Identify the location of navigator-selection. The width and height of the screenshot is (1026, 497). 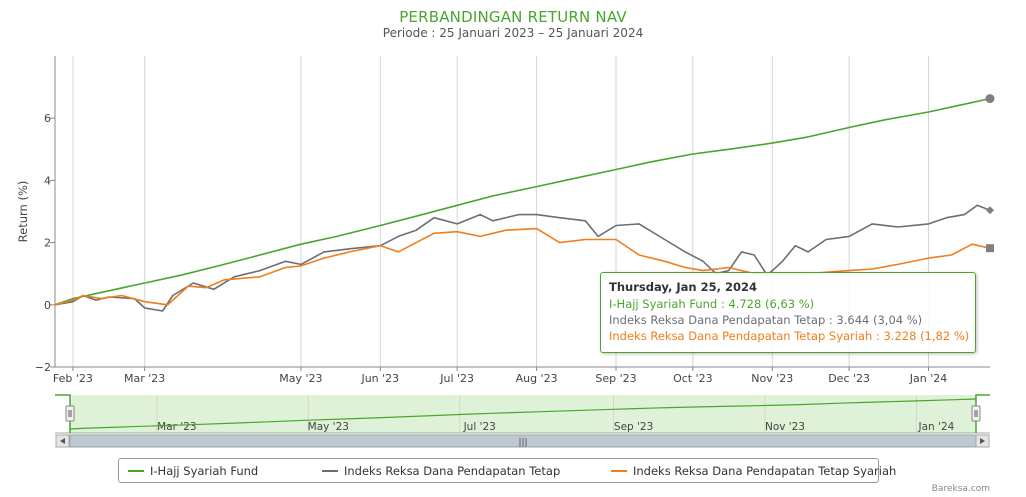
(523, 414).